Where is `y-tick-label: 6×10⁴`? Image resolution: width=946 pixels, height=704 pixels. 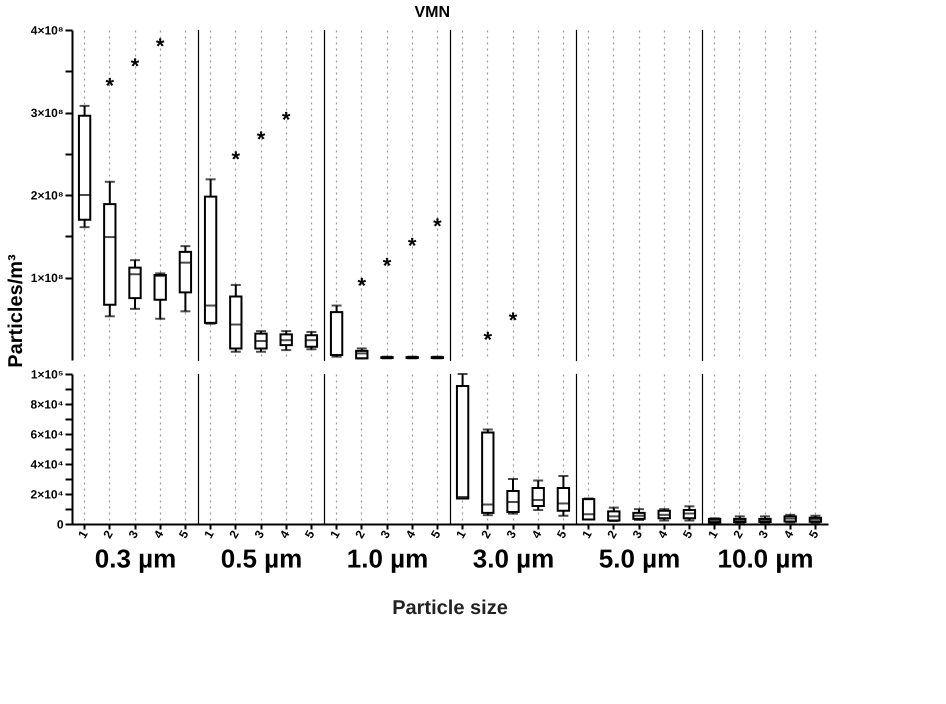
y-tick-label: 6×10⁴ is located at coordinates (47, 435).